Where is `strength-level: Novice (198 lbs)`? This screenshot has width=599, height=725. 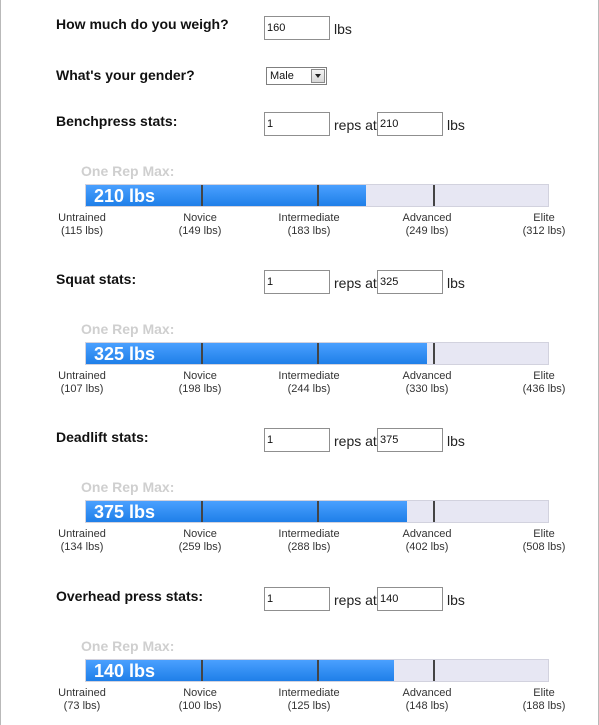
strength-level: Novice (198 lbs) is located at coordinates (200, 383).